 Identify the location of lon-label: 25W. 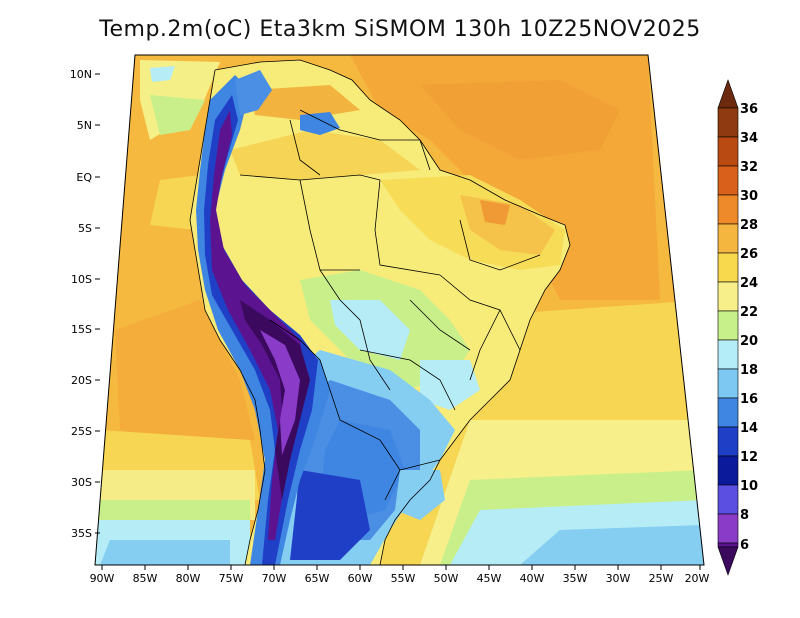
(661, 578).